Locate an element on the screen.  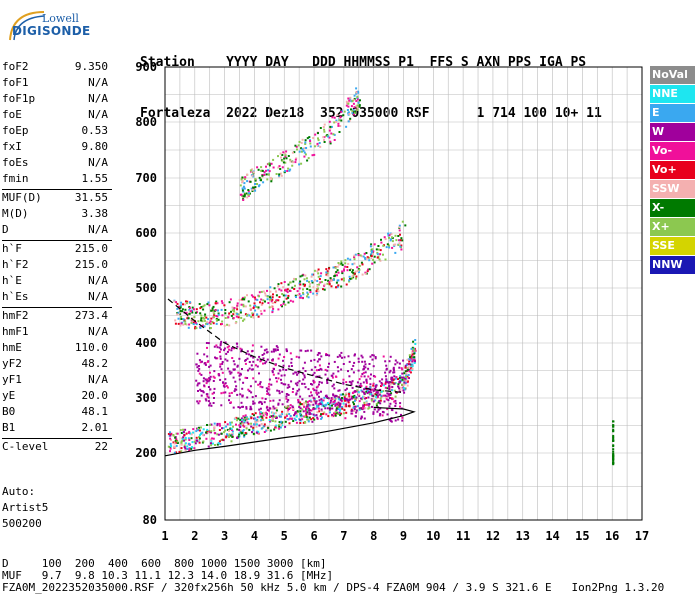
param-key: foF1 is located at coordinates (15, 82).